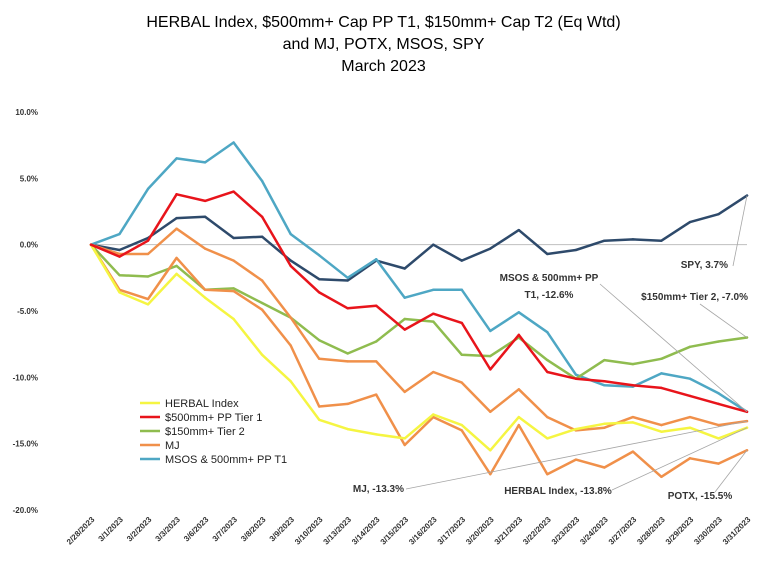  I want to click on x-tick-label: 3/7/2023, so click(225, 529).